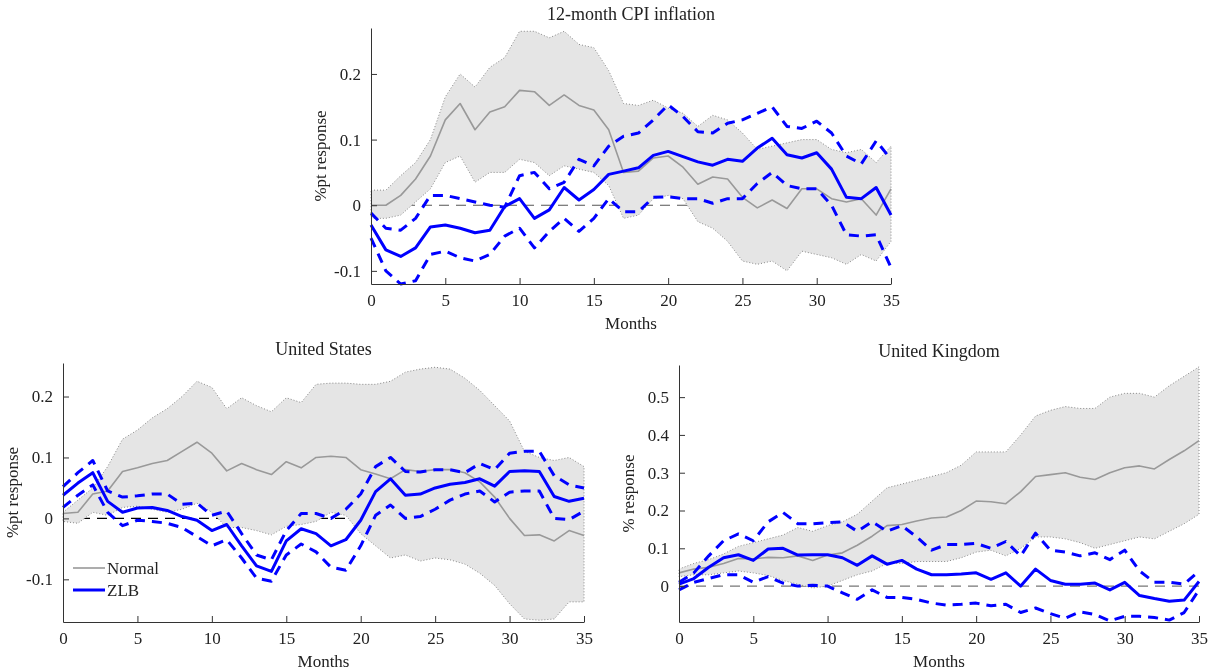 The width and height of the screenshot is (1209, 670). What do you see at coordinates (658, 473) in the screenshot?
I see `y-tick-label: 0.3` at bounding box center [658, 473].